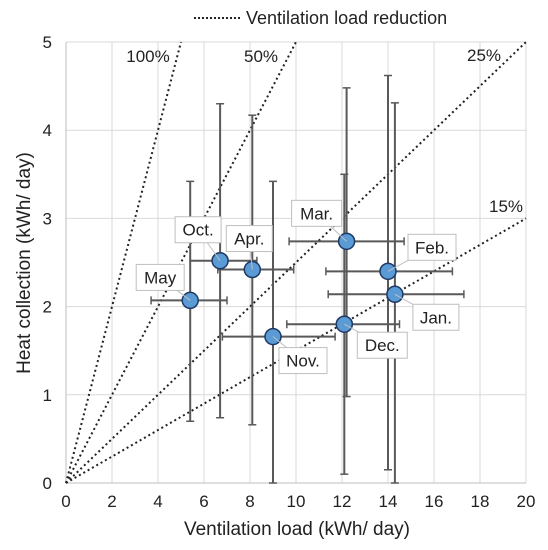 This screenshot has width=548, height=550. I want to click on point-label: Nov., so click(303, 361).